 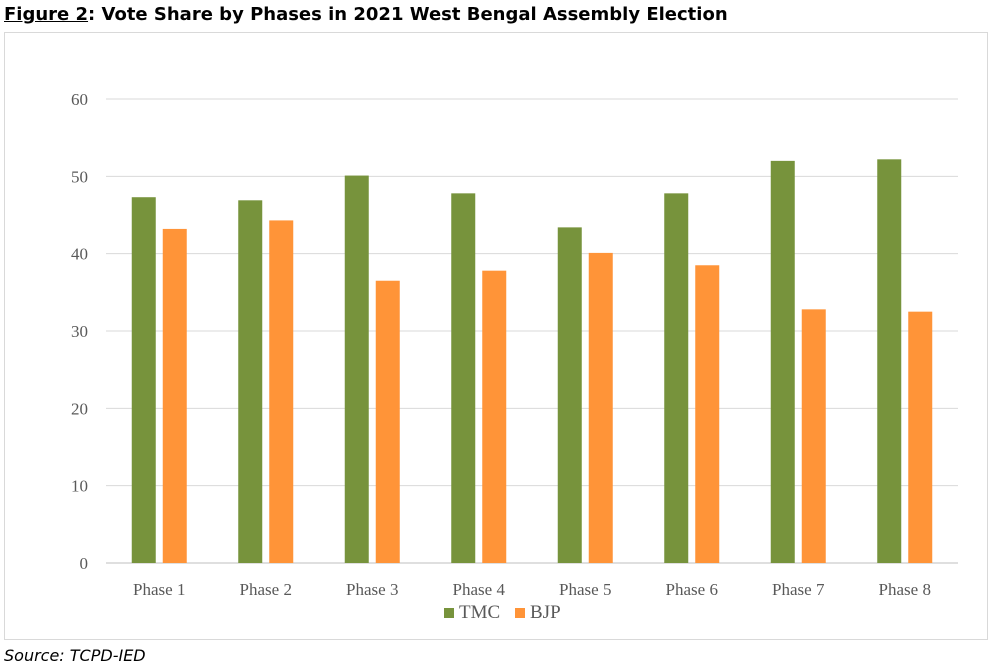 I want to click on y-tick-label: 20, so click(x=79, y=408).